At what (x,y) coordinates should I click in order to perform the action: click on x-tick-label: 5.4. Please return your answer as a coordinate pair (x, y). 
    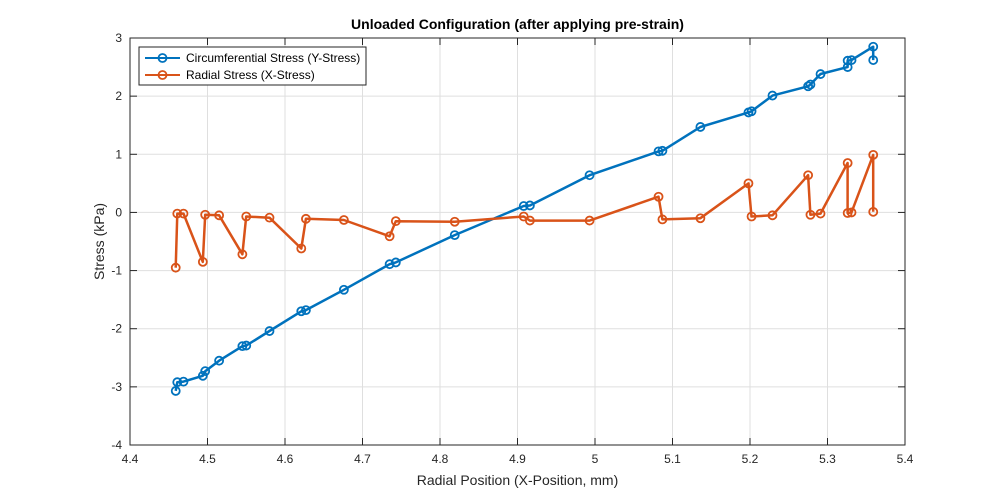
    Looking at the image, I should click on (905, 459).